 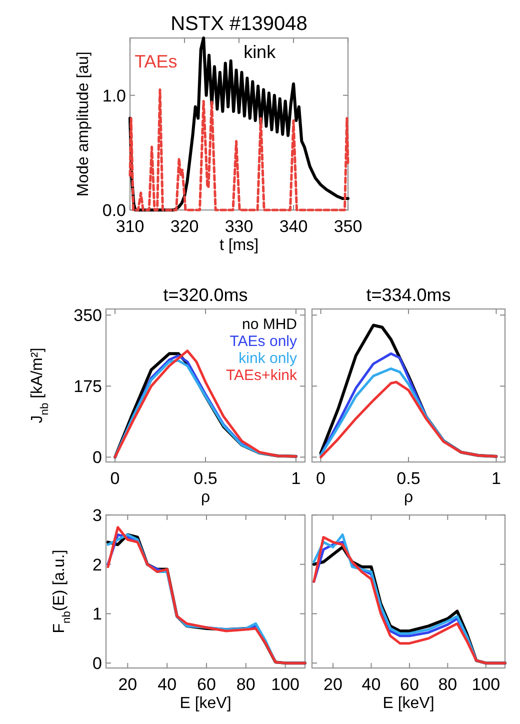 What do you see at coordinates (184, 226) in the screenshot?
I see `x-tick-label: 320` at bounding box center [184, 226].